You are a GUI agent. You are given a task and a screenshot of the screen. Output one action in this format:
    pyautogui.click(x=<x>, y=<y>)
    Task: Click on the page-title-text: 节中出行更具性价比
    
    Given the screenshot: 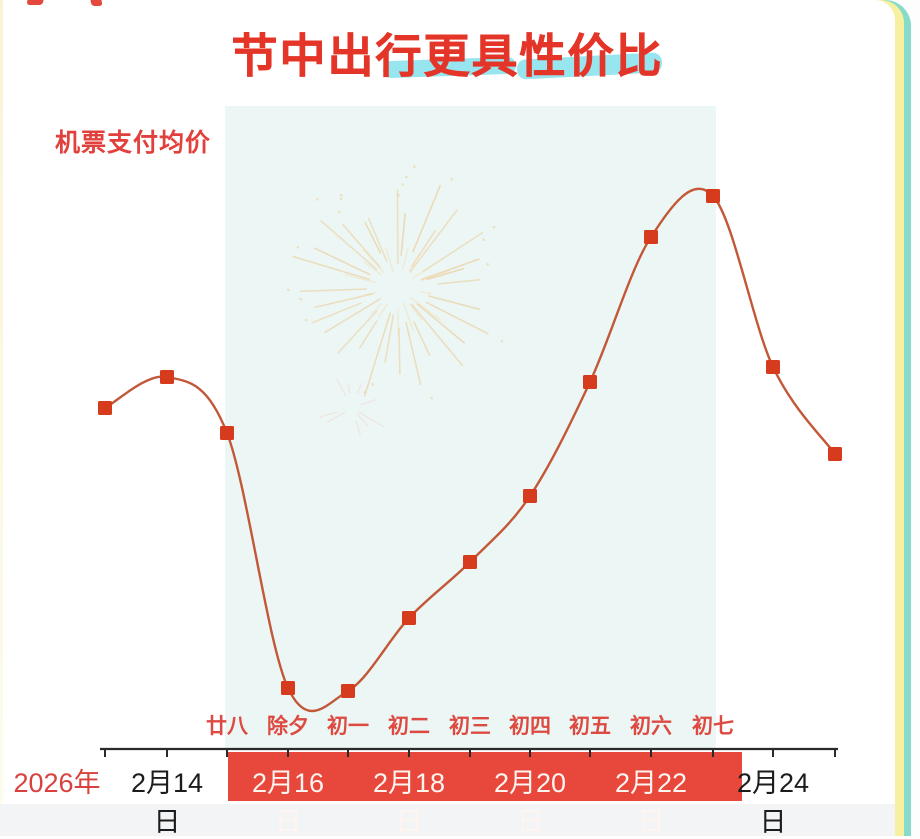 What is the action you would take?
    pyautogui.click(x=448, y=56)
    